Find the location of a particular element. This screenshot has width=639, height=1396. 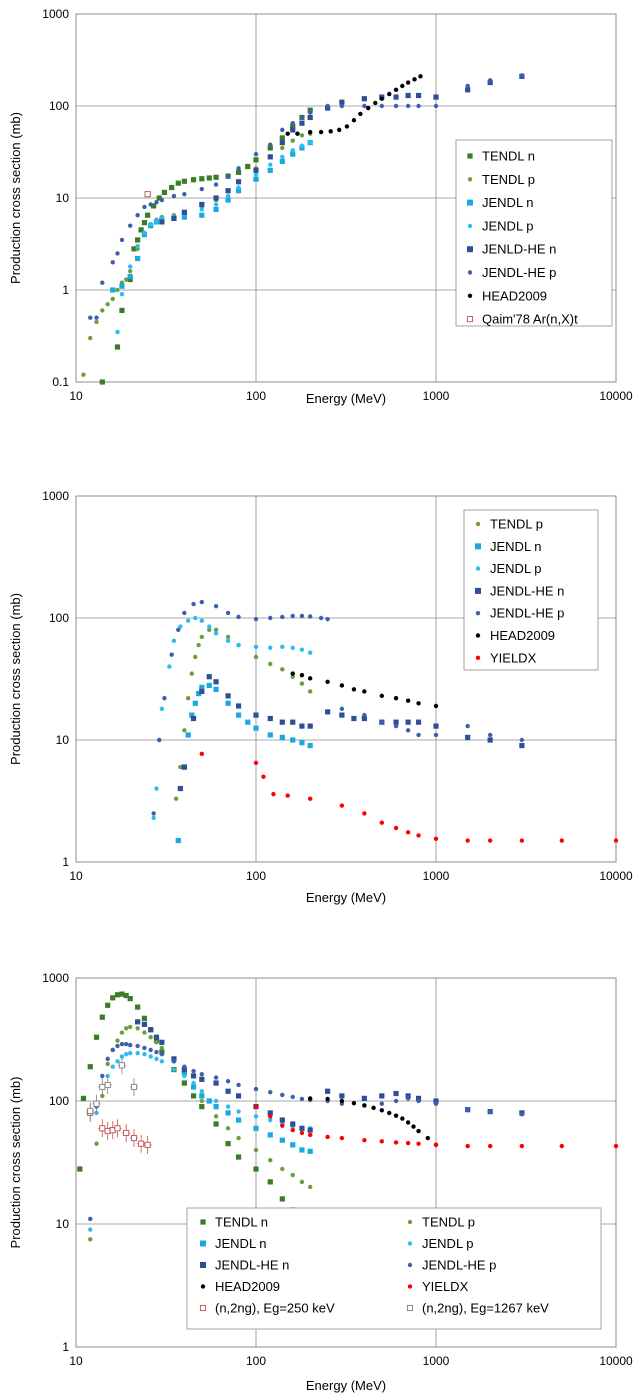

legend-item: JENDL-HE n is located at coordinates (519, 590).